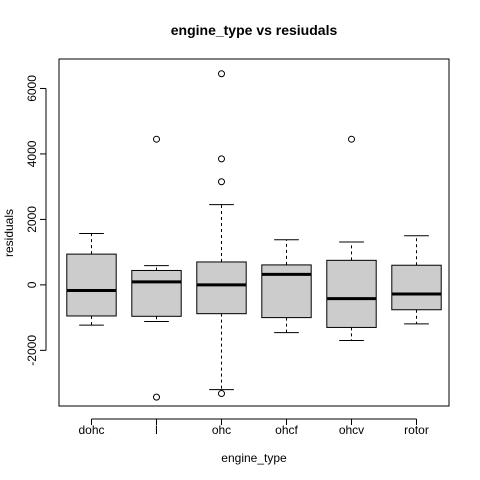  Describe the element at coordinates (9, 233) in the screenshot. I see `y-axis-label: residuals` at that location.